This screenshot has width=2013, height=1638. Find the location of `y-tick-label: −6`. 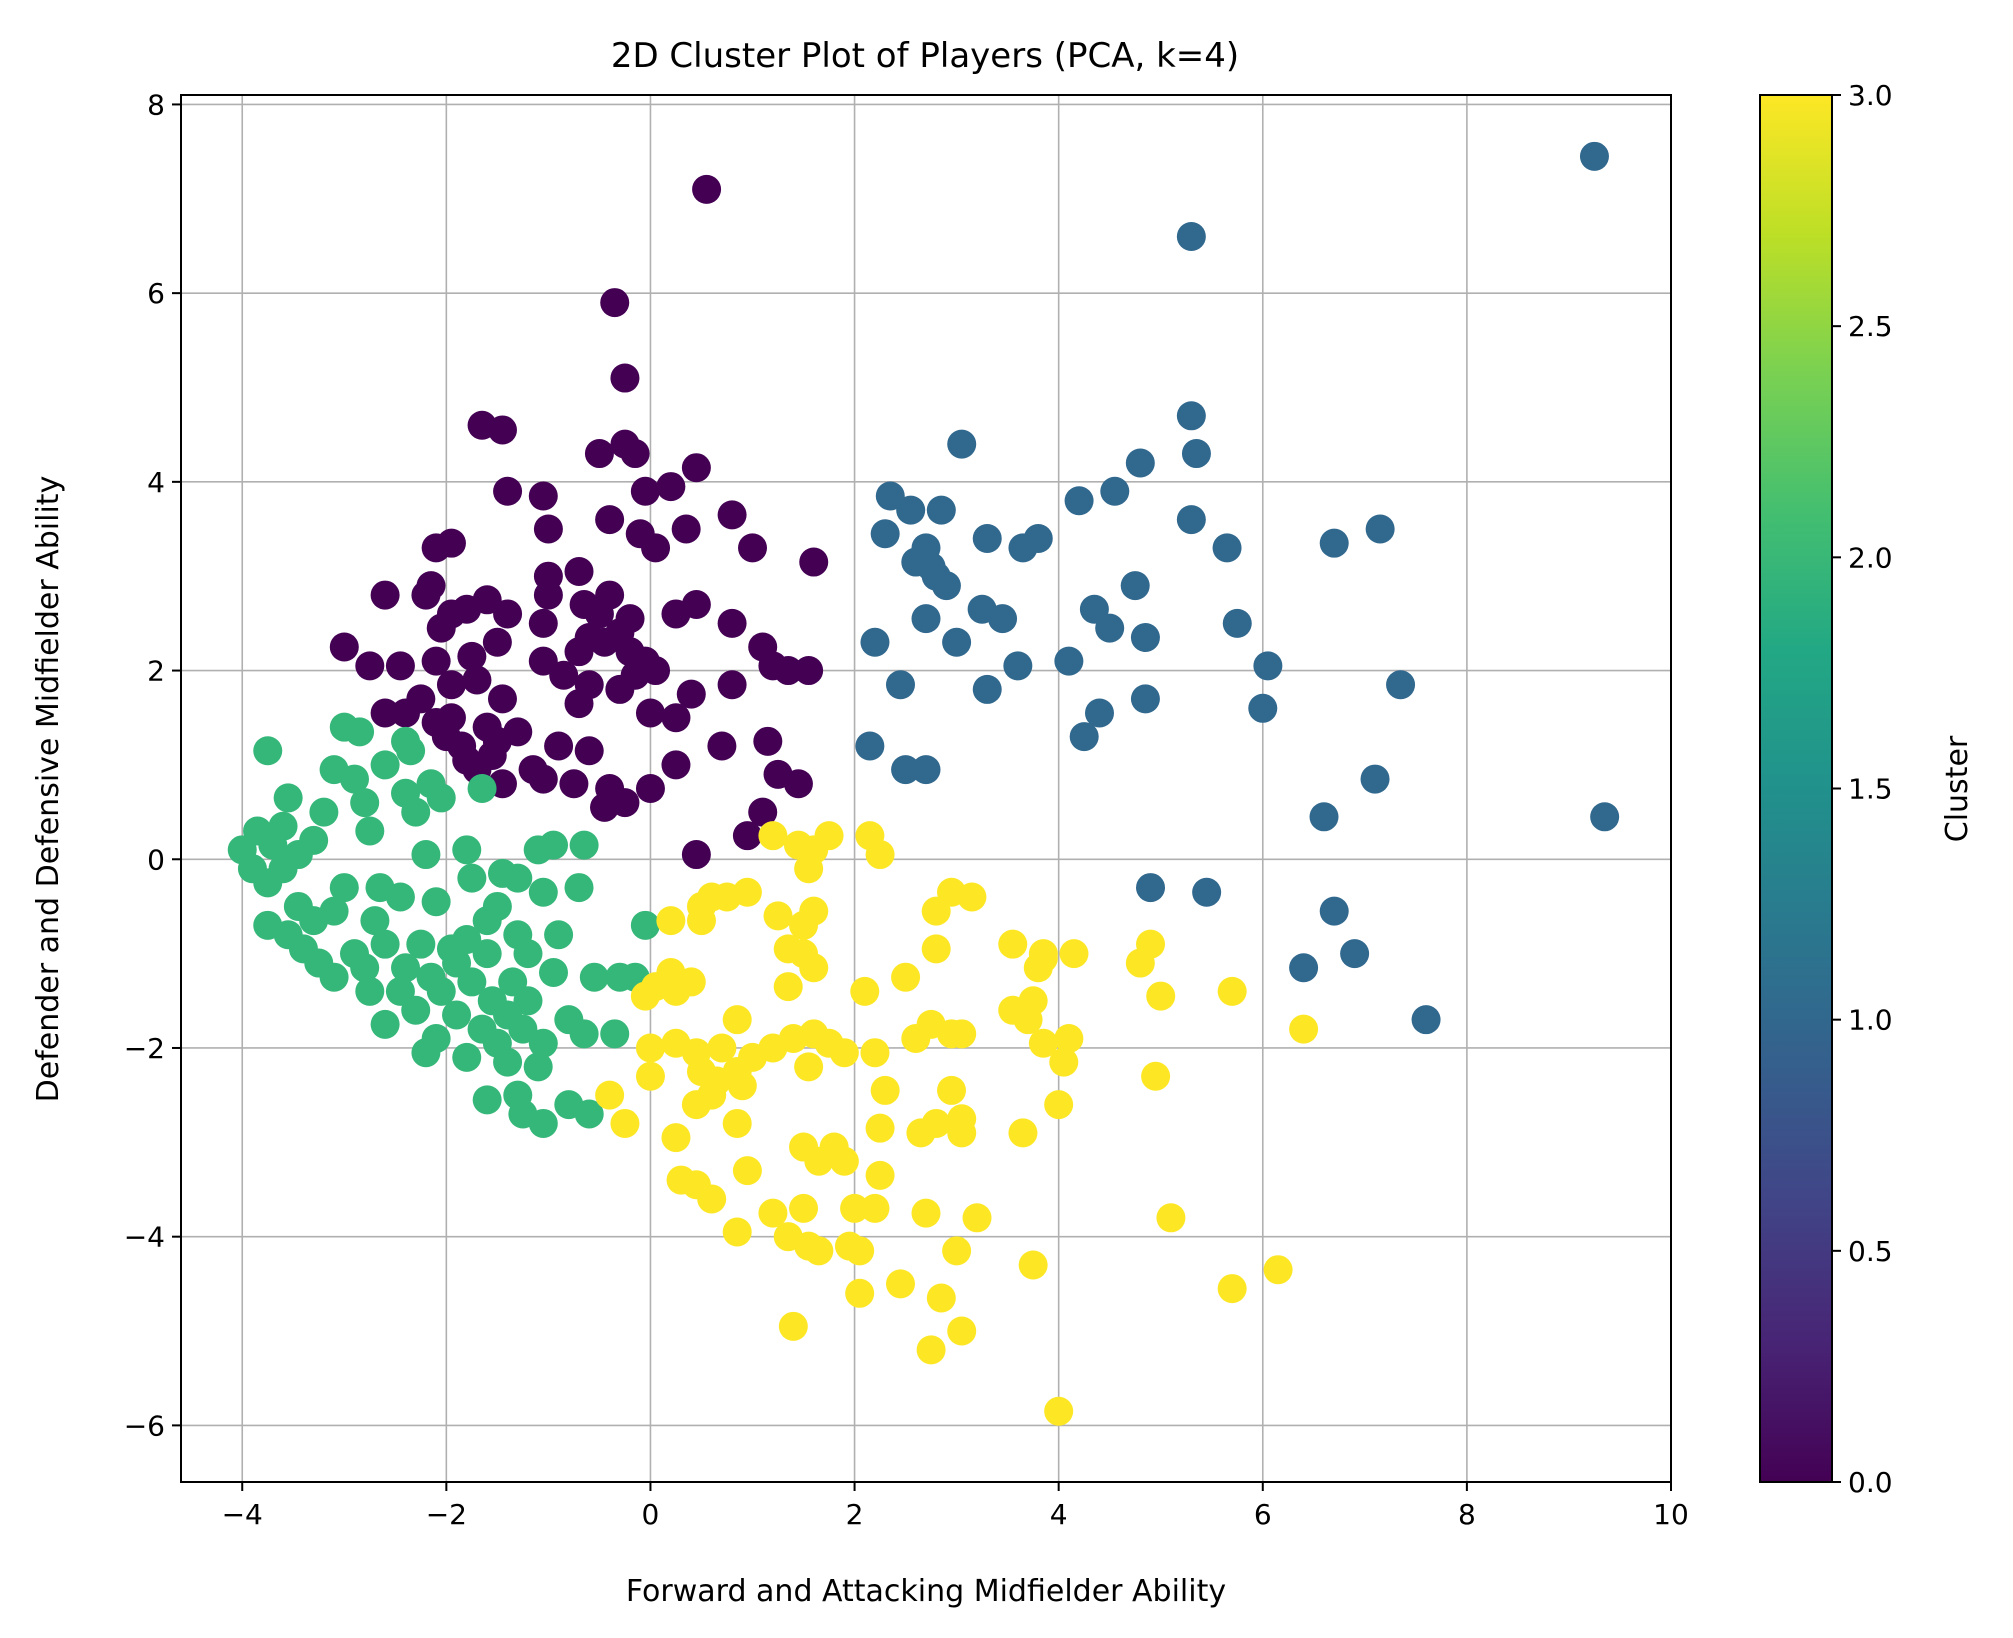

y-tick-label: −6 is located at coordinates (144, 1425).